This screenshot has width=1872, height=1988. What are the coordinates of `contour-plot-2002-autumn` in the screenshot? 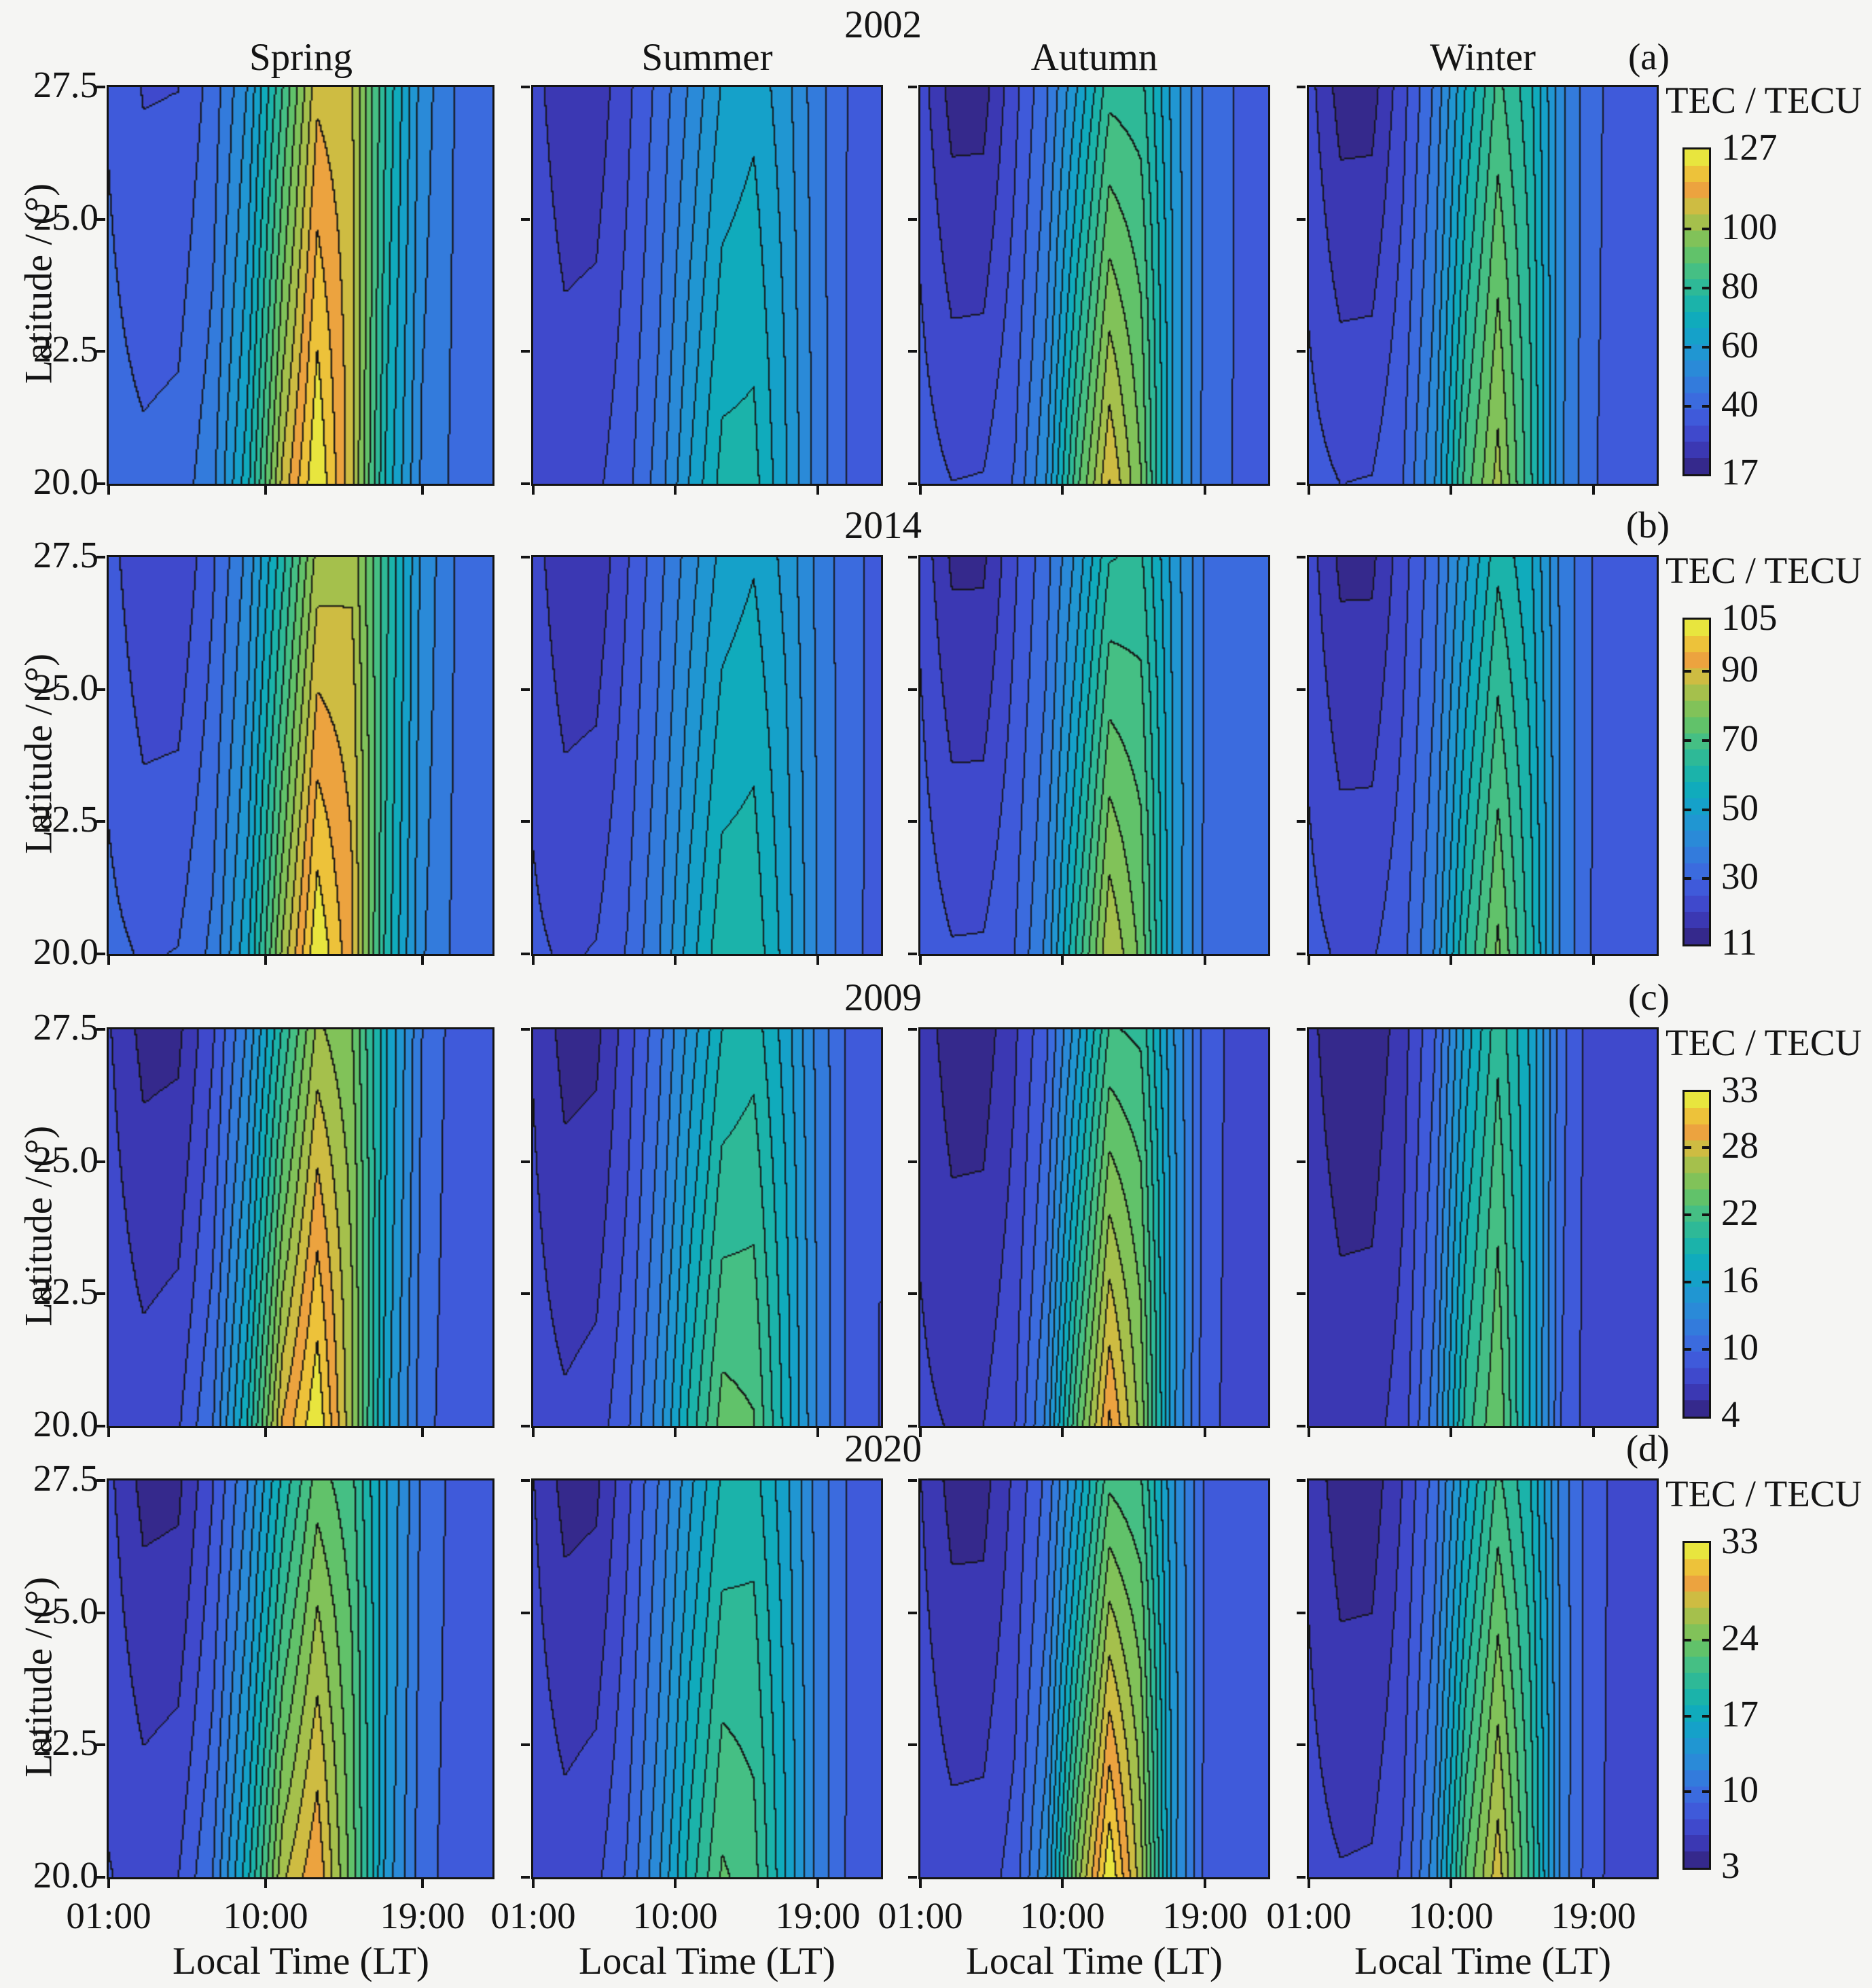 It's located at (1094, 285).